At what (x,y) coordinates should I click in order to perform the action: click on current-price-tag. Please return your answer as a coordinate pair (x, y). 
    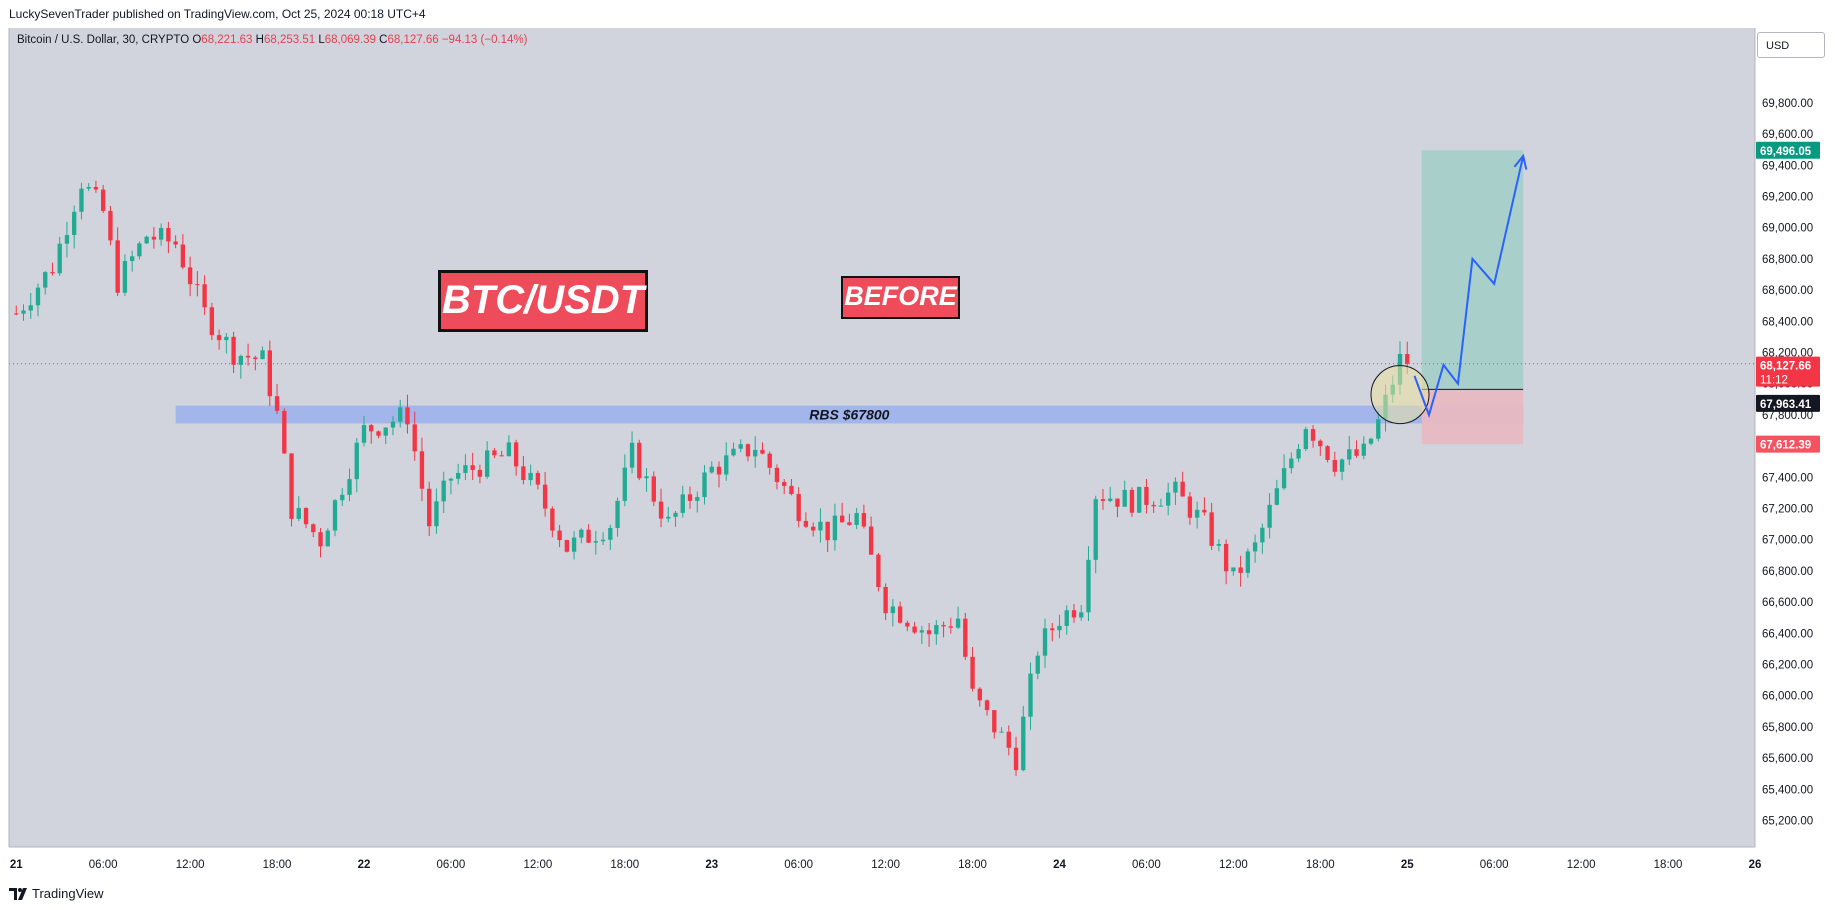
    Looking at the image, I should click on (1788, 371).